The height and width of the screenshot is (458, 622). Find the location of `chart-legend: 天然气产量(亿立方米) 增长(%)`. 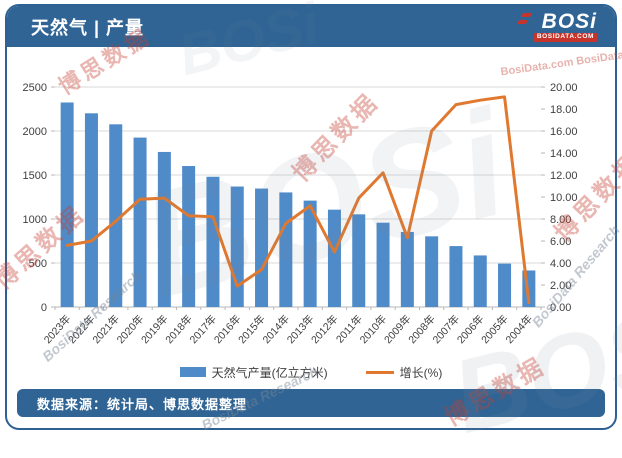

chart-legend: 天然气产量(亿立方米) 增长(%) is located at coordinates (311, 372).